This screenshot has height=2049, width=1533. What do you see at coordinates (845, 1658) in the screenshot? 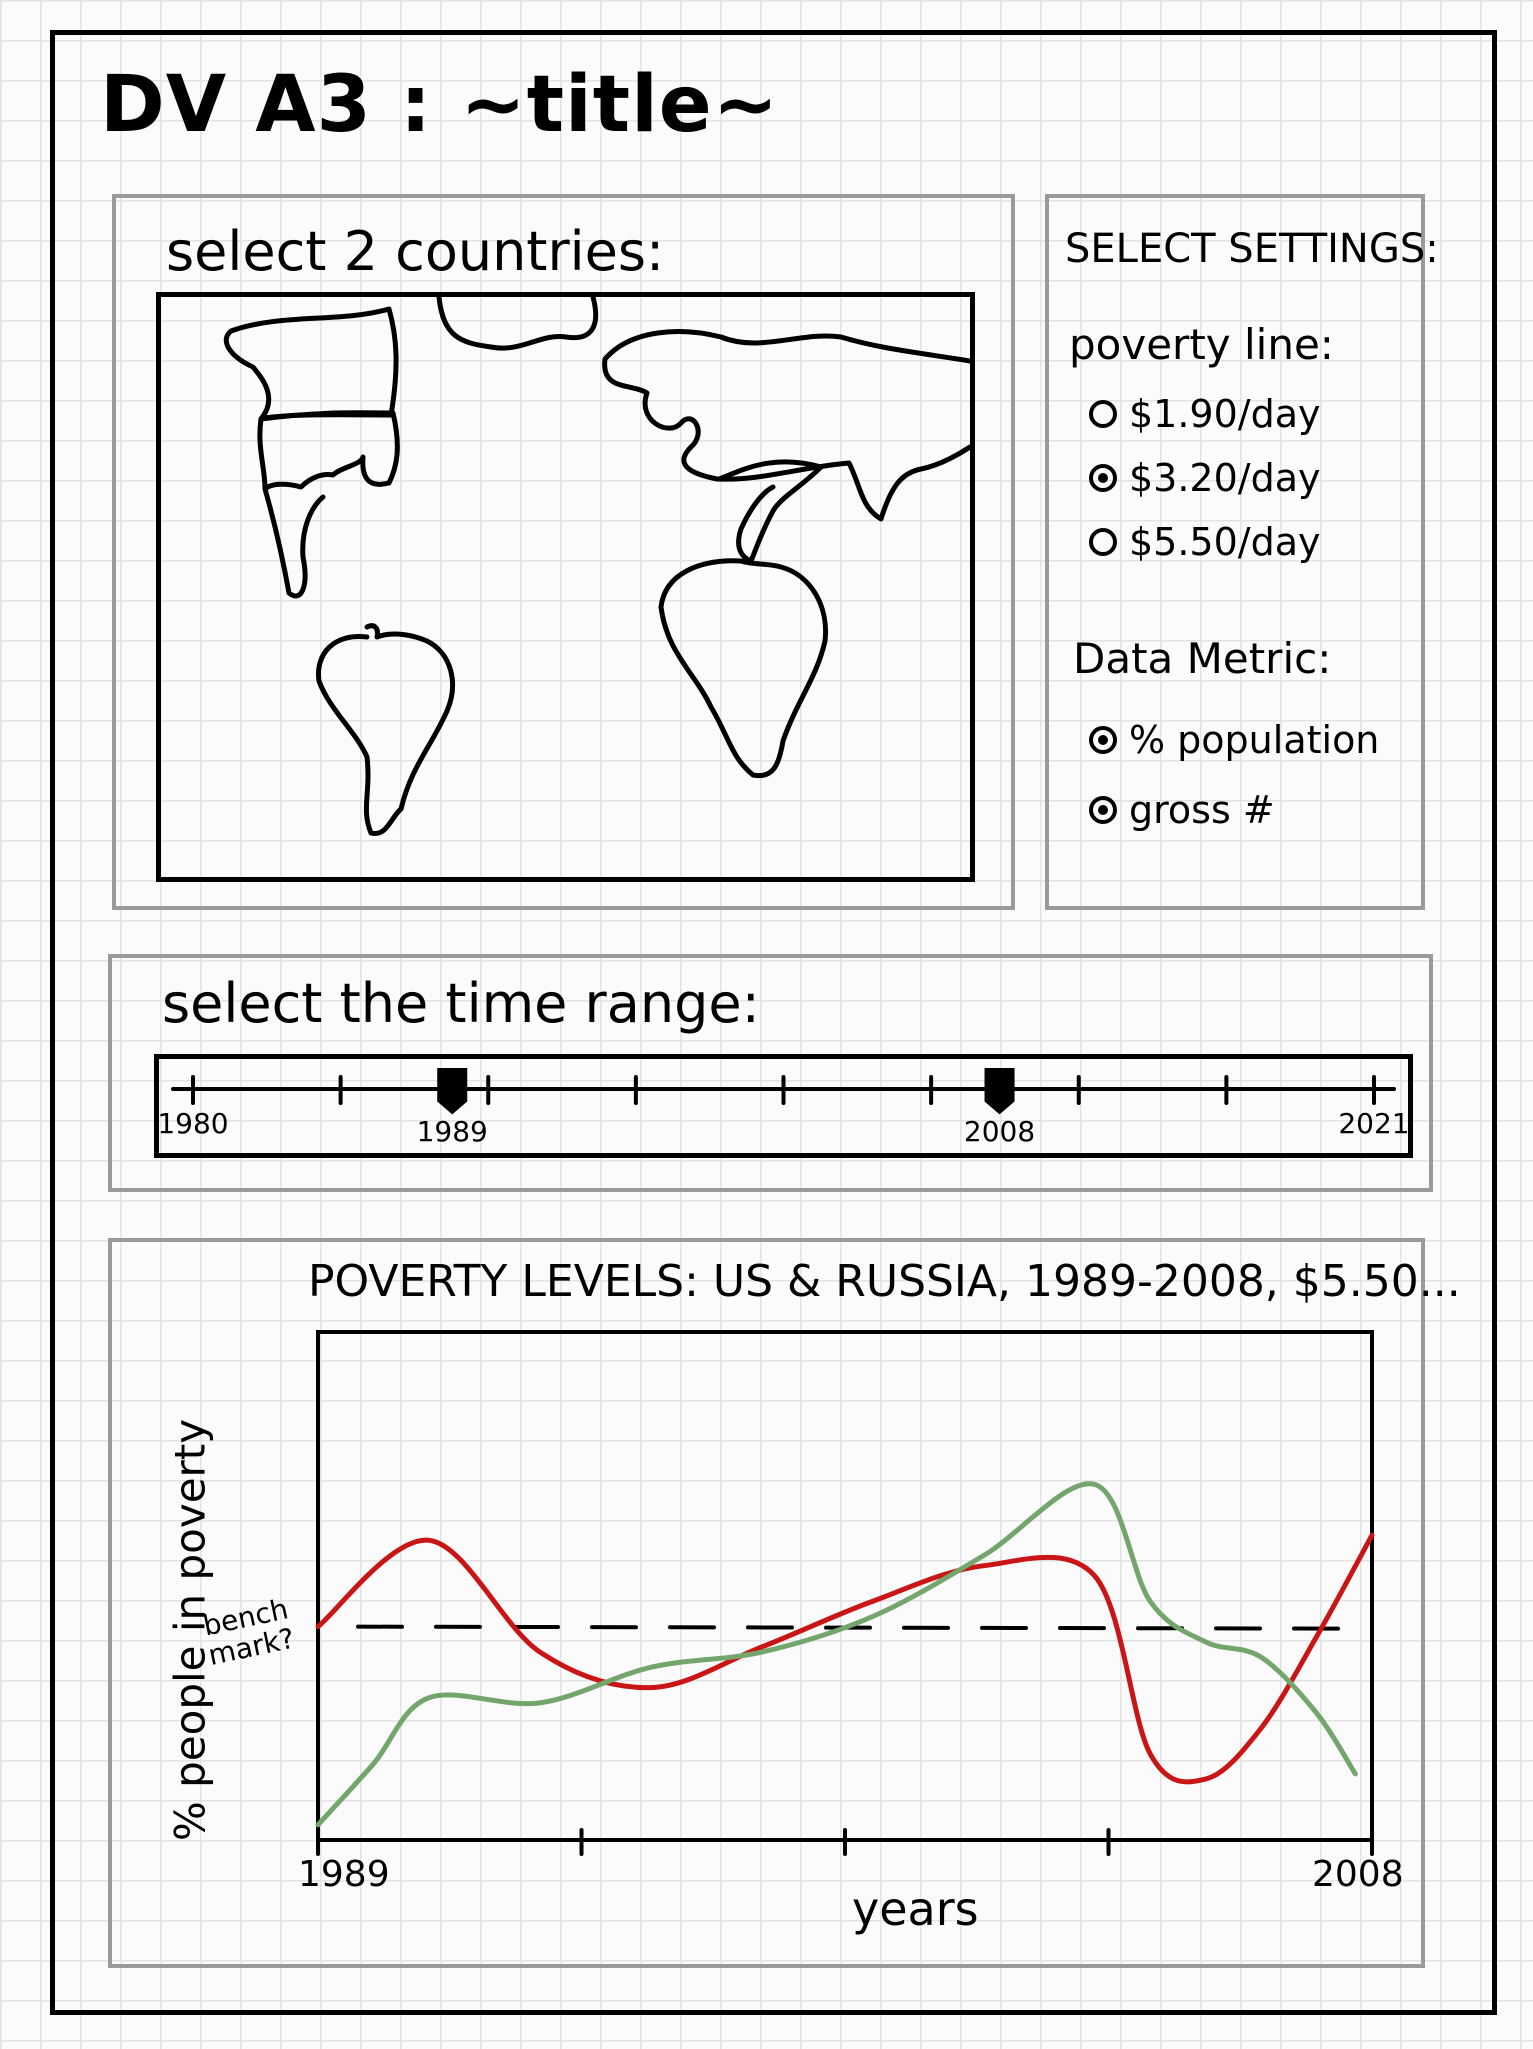
I see `series-red-line` at bounding box center [845, 1658].